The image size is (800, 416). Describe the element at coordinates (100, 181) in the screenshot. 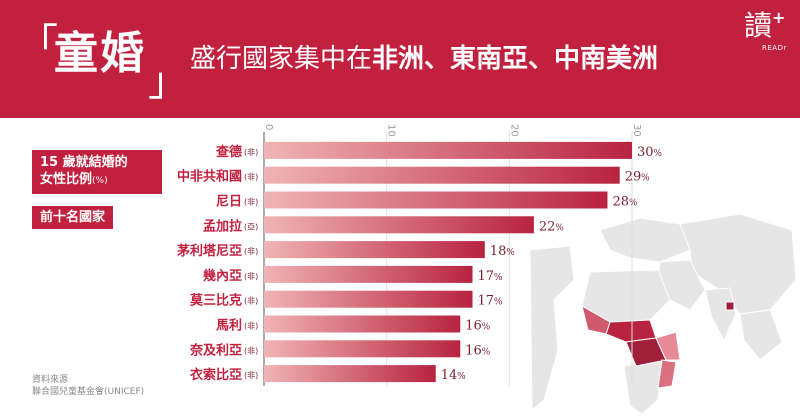

I see `legend-unit: (%)` at that location.